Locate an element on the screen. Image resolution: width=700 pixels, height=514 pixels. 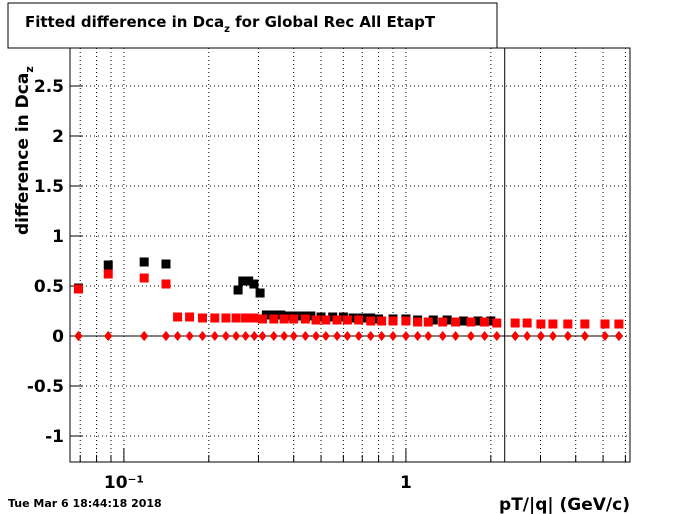
ylabel-sub: z is located at coordinates (29, 69).